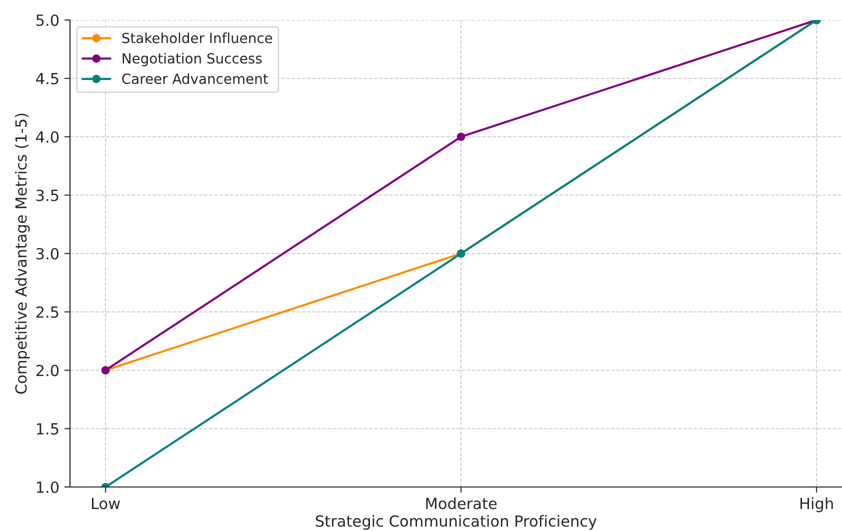  What do you see at coordinates (192, 59) in the screenshot?
I see `legend-label: Negotiation Success` at bounding box center [192, 59].